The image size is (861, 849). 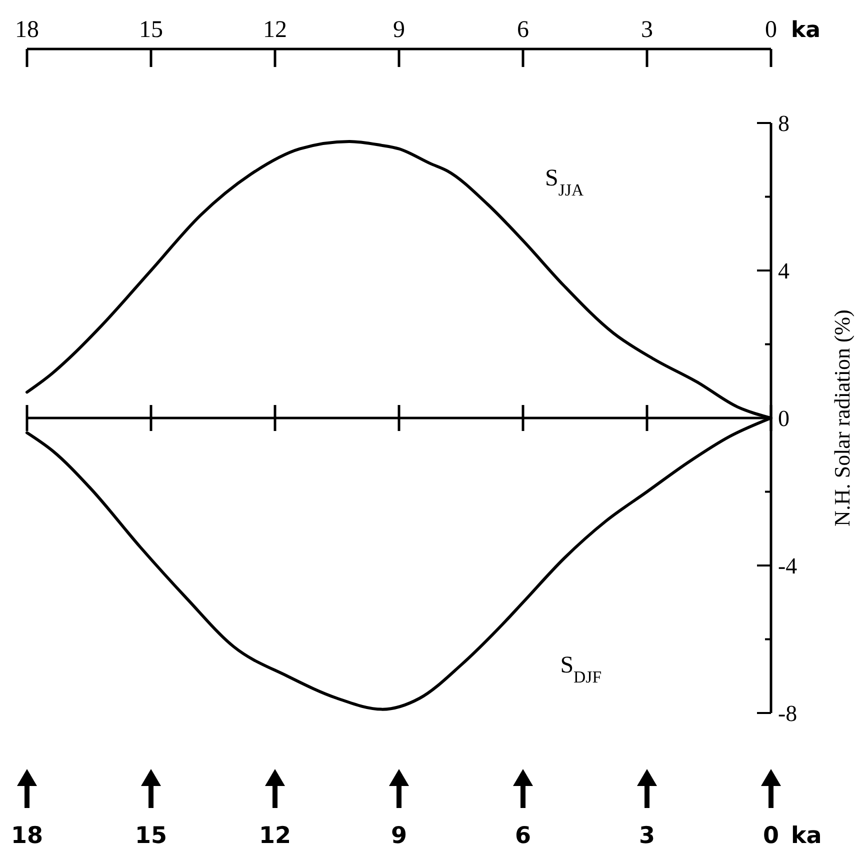 What do you see at coordinates (581, 669) in the screenshot?
I see `text: S$_{DJF}$` at bounding box center [581, 669].